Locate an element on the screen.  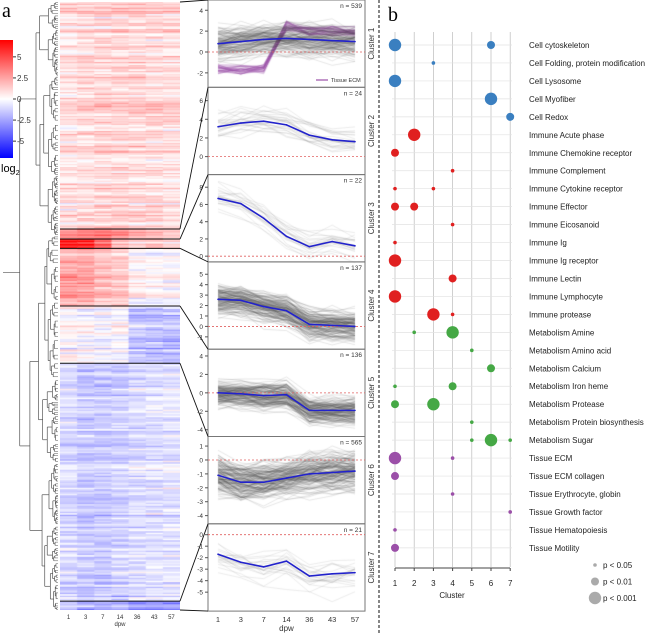
cluster-title: Cluster 2 is located at coordinates (371, 130).